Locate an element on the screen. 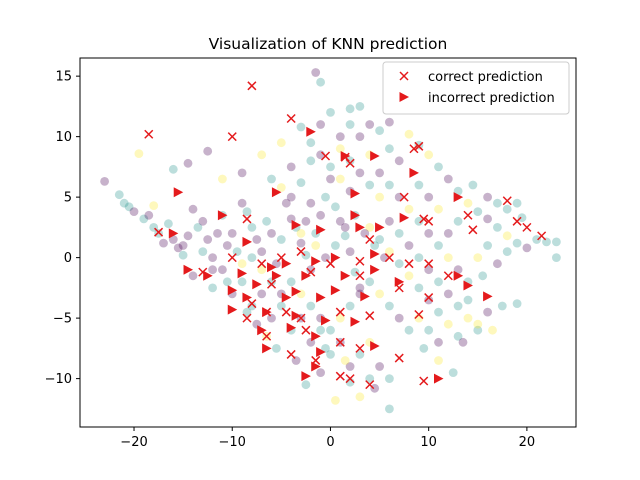 This screenshot has height=480, width=640. x-tick-label: 10 is located at coordinates (428, 442).